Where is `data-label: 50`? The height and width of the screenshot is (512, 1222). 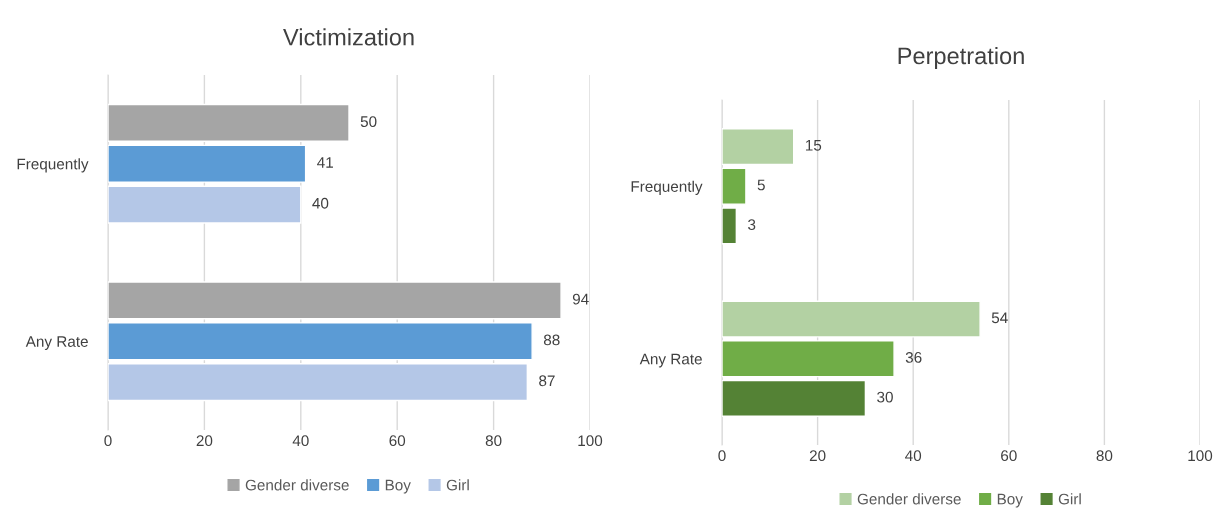
data-label: 50 is located at coordinates (368, 122).